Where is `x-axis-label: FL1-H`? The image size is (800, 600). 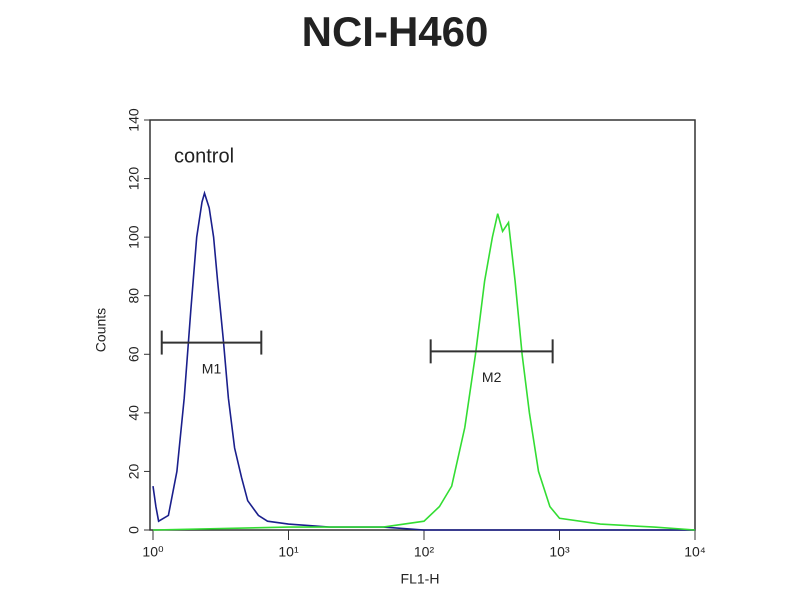 x-axis-label: FL1-H is located at coordinates (420, 579).